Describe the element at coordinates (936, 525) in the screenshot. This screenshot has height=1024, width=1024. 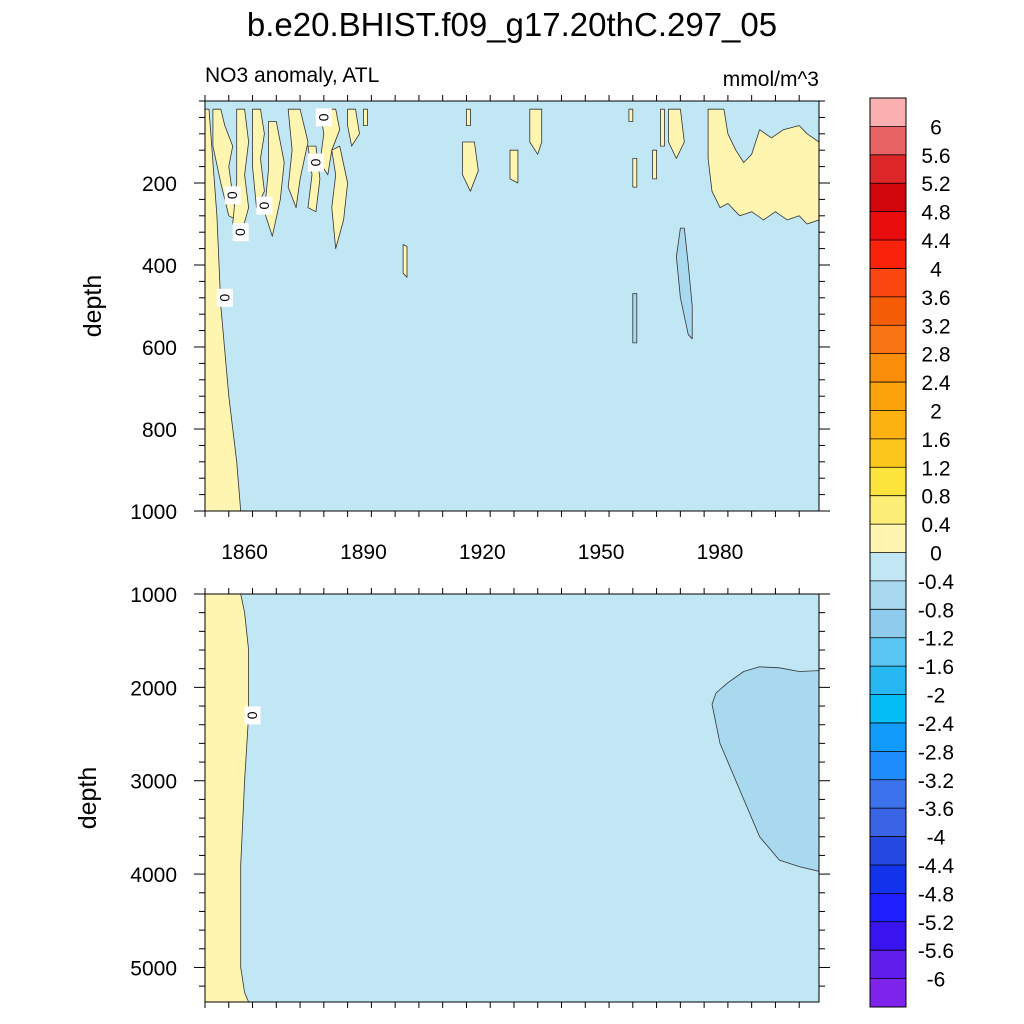
I see `colorbar-tick-label: 0.4` at that location.